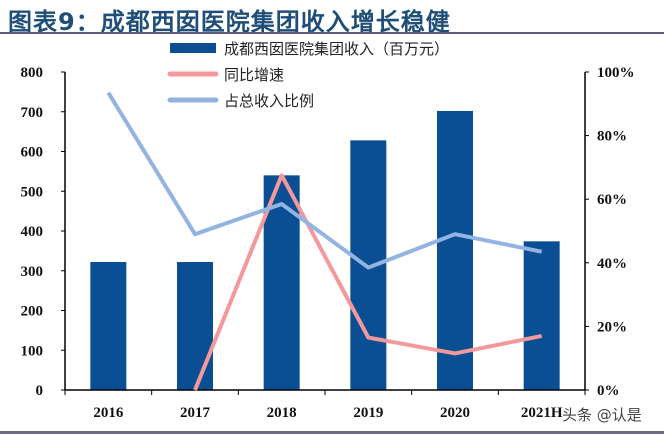 The height and width of the screenshot is (436, 664). Describe the element at coordinates (108, 413) in the screenshot. I see `x-tick-label: 2016` at that location.